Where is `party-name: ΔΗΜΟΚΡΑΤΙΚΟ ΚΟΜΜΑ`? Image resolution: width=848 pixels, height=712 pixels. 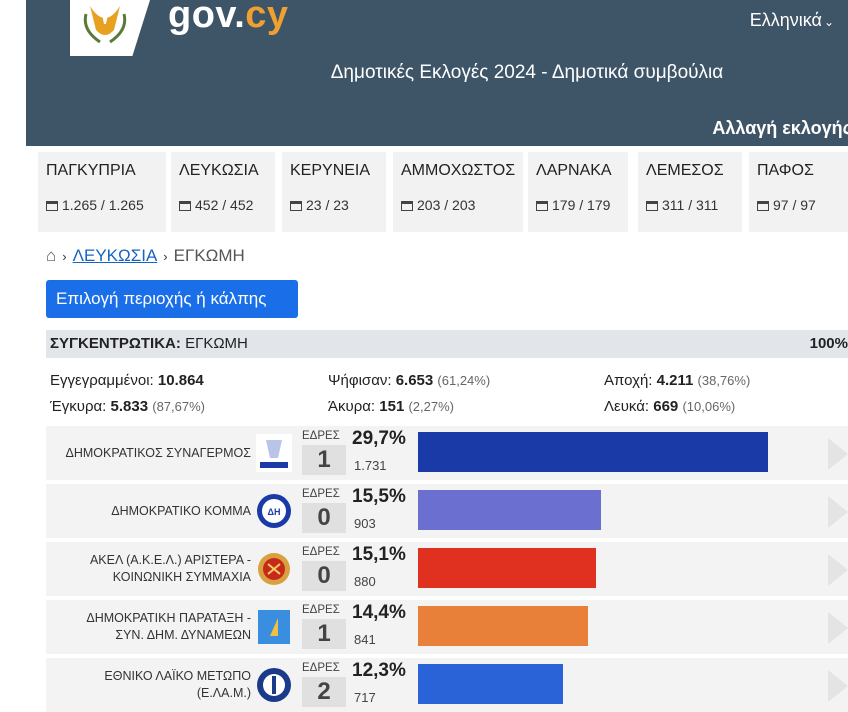
party-name: ΔΗΜΟΚΡΑΤΙΚΟ ΚΟΜΜΑ is located at coordinates (181, 510).